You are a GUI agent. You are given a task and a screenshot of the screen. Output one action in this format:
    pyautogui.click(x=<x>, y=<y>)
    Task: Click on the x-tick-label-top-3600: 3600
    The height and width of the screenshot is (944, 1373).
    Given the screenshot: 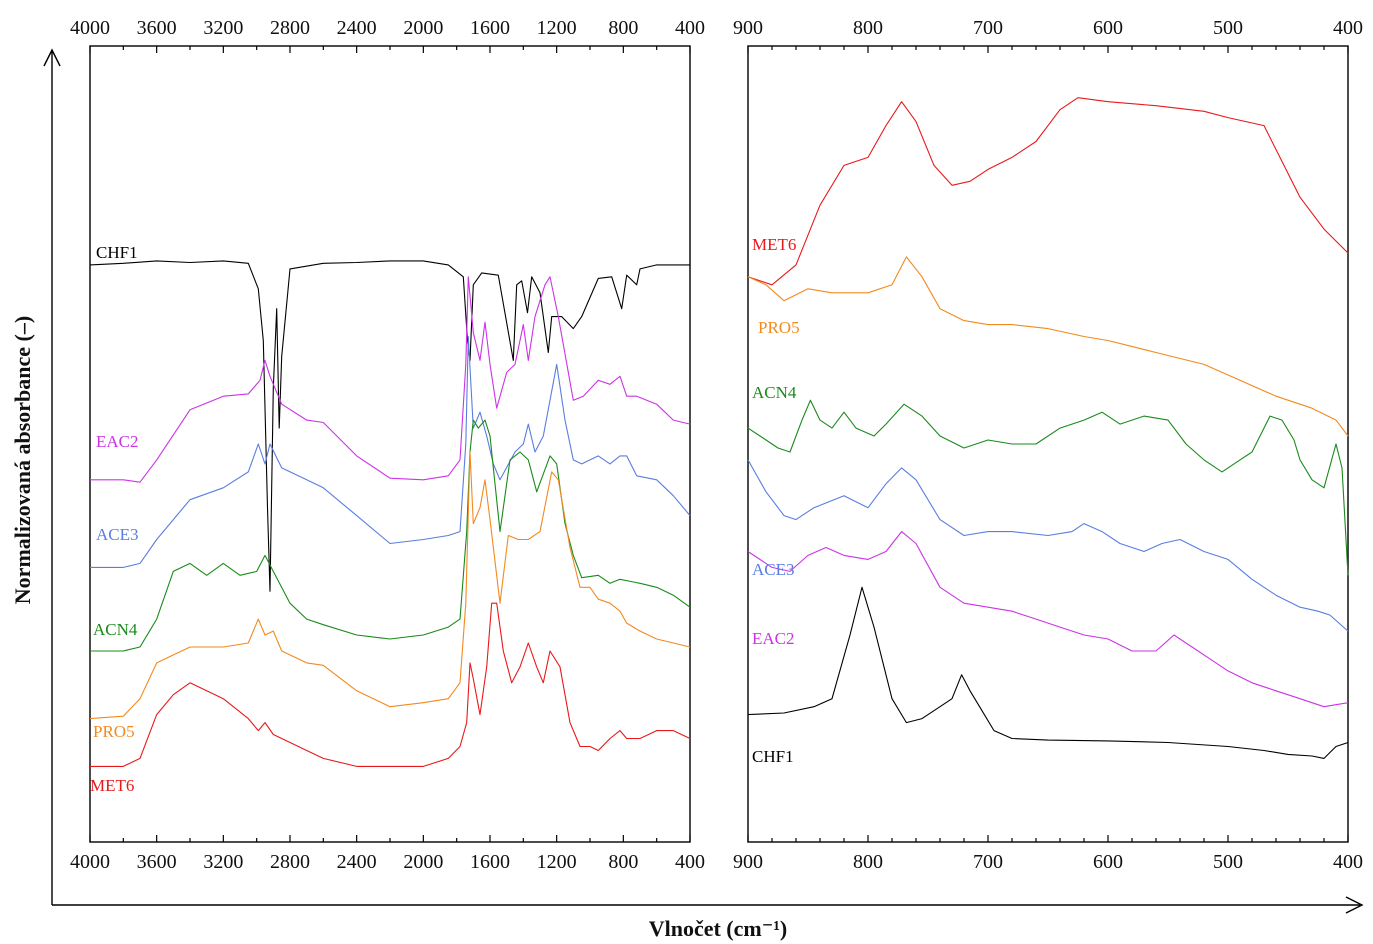 What is the action you would take?
    pyautogui.click(x=157, y=28)
    